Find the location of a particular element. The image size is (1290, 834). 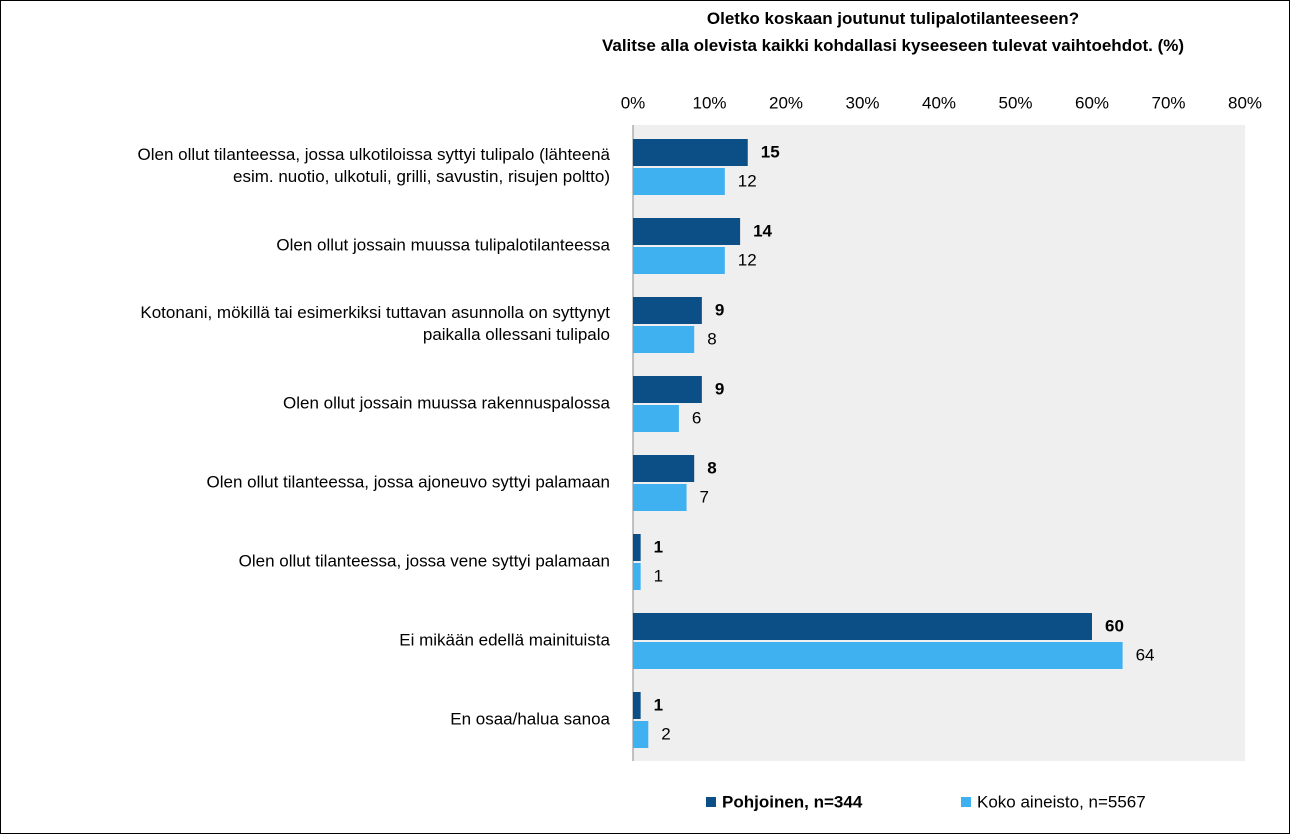

x-tick-label: 70% is located at coordinates (1168, 102).